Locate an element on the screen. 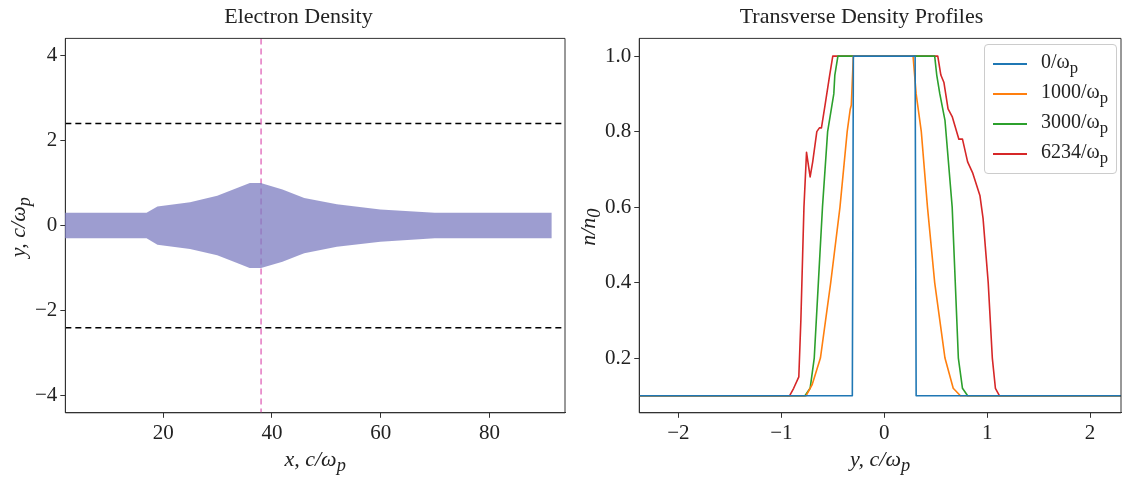 The image size is (1123, 483). x-axis-title: x, c/ω$_{p}$ is located at coordinates (315, 461).